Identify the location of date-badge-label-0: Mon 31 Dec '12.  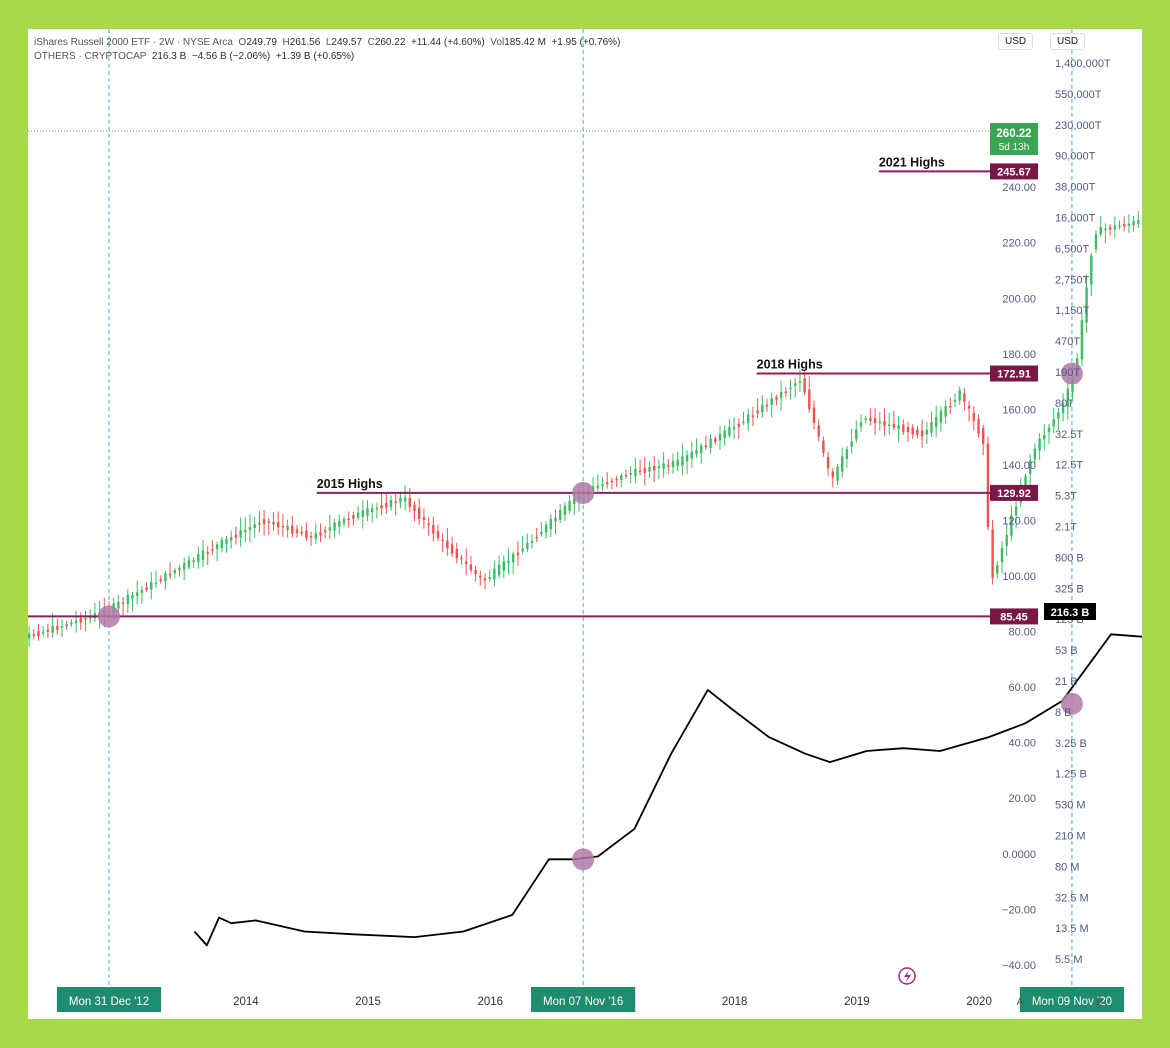
(109, 1002).